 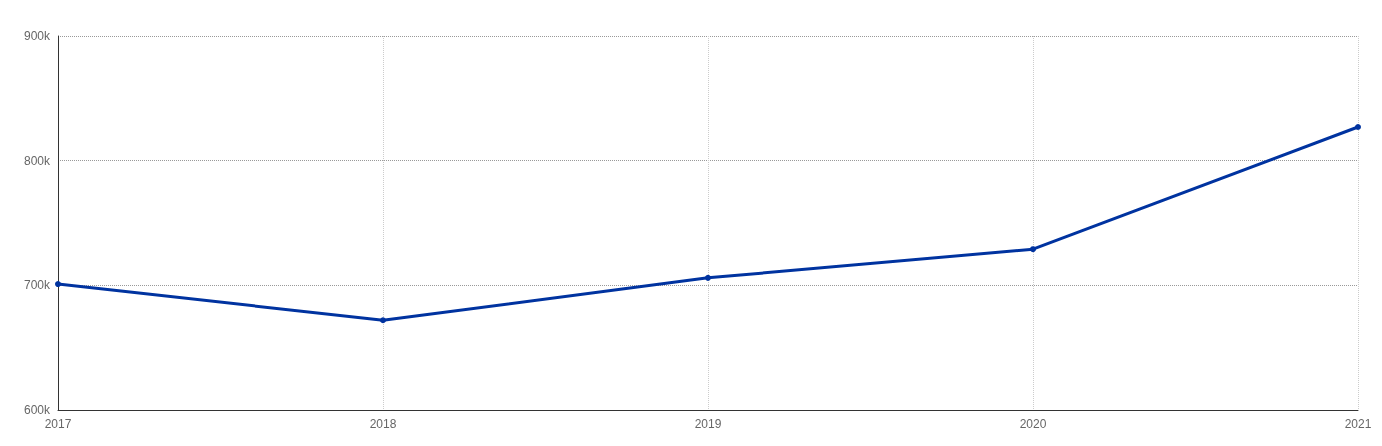 I want to click on x-tick-label: 2020, so click(x=1033, y=424).